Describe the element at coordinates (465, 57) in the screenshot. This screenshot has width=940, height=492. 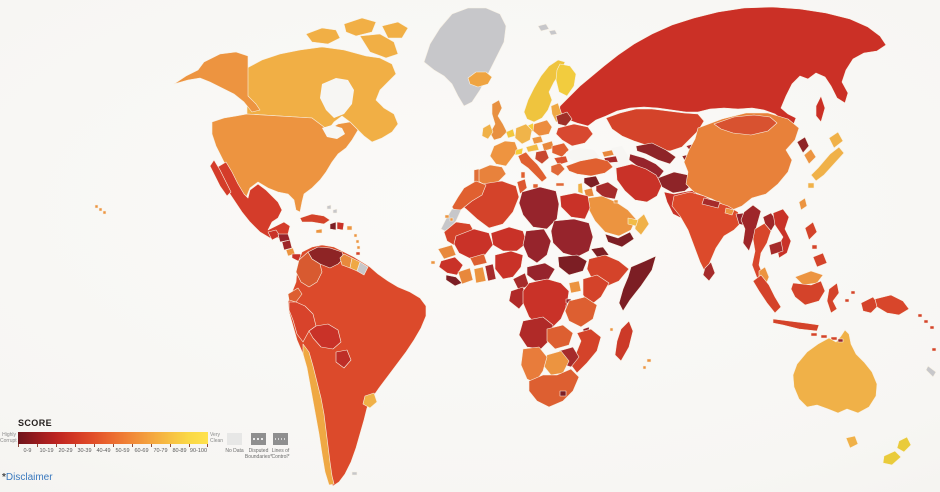
I see `region-greenland` at that location.